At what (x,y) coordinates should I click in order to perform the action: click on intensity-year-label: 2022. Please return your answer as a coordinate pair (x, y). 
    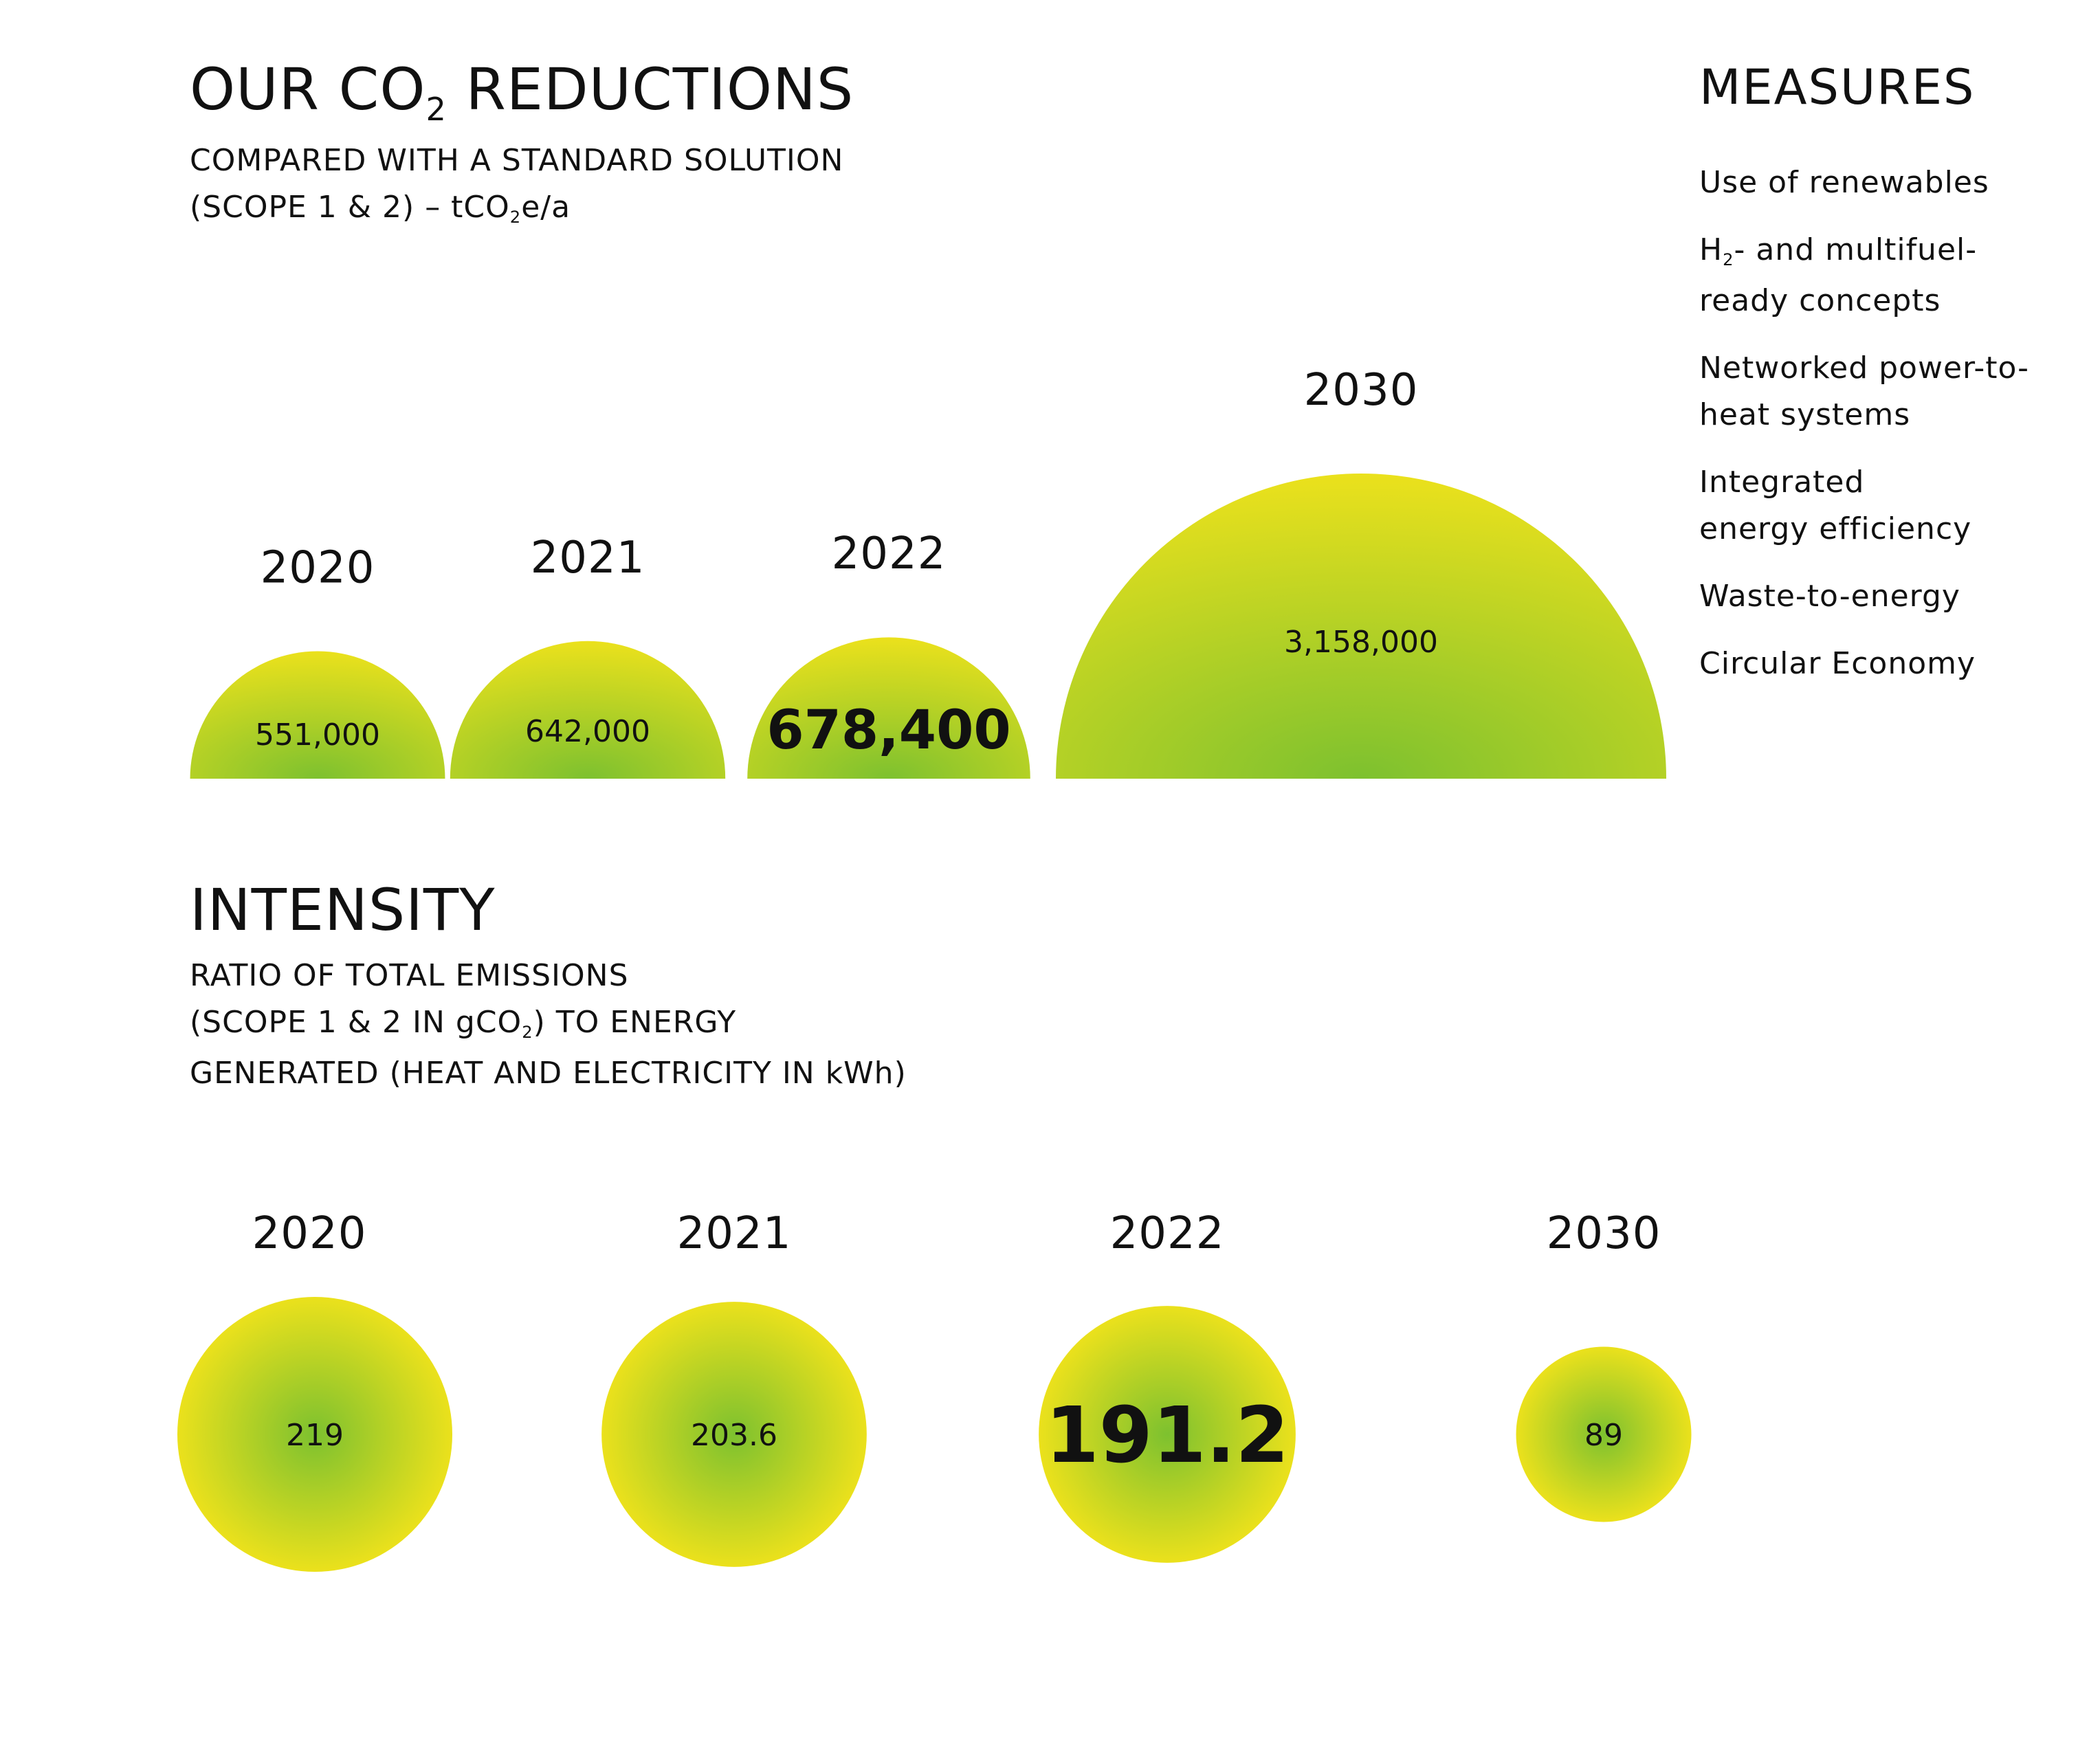
    Looking at the image, I should click on (1167, 1233).